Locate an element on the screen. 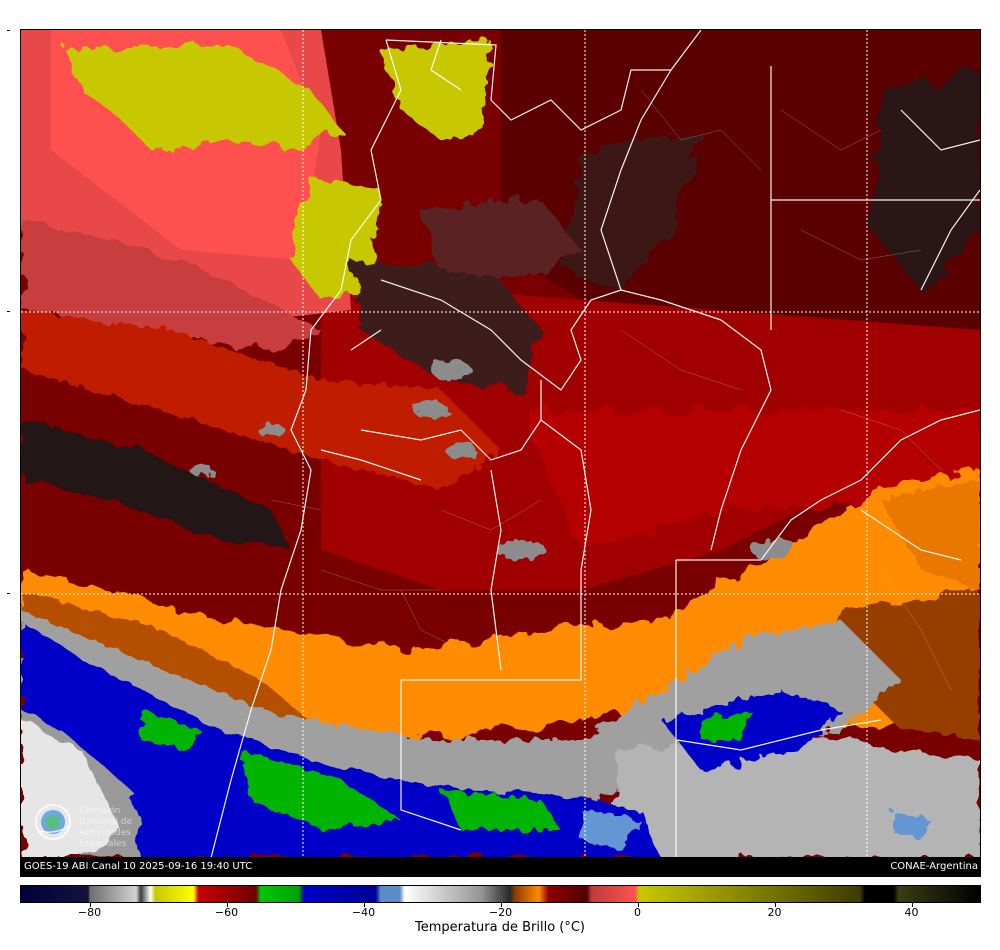 Image resolution: width=1000 pixels, height=950 pixels. credit-label: CONAE-Argentina is located at coordinates (934, 866).